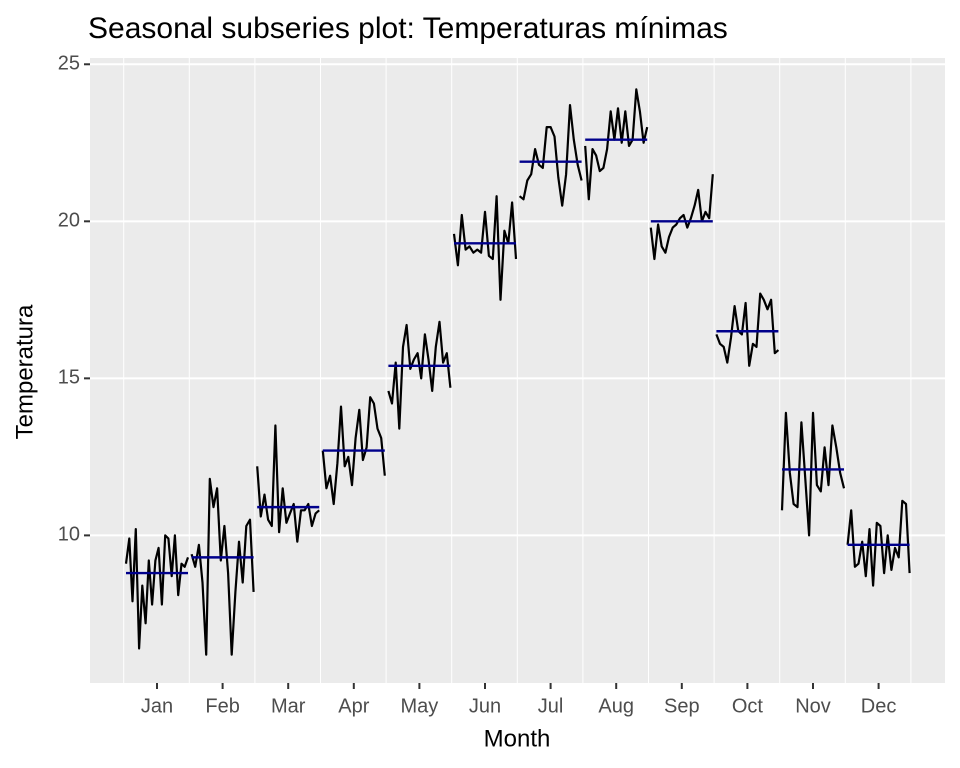  What do you see at coordinates (682, 706) in the screenshot?
I see `x-tick-label: Sep` at bounding box center [682, 706].